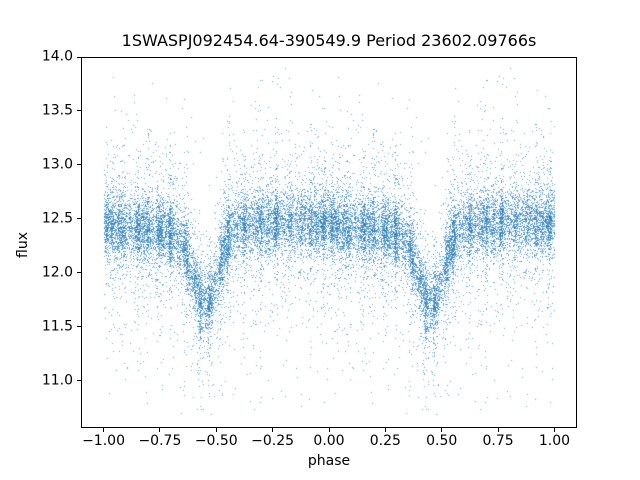  I want to click on x-tick-label: 0.75, so click(498, 441).